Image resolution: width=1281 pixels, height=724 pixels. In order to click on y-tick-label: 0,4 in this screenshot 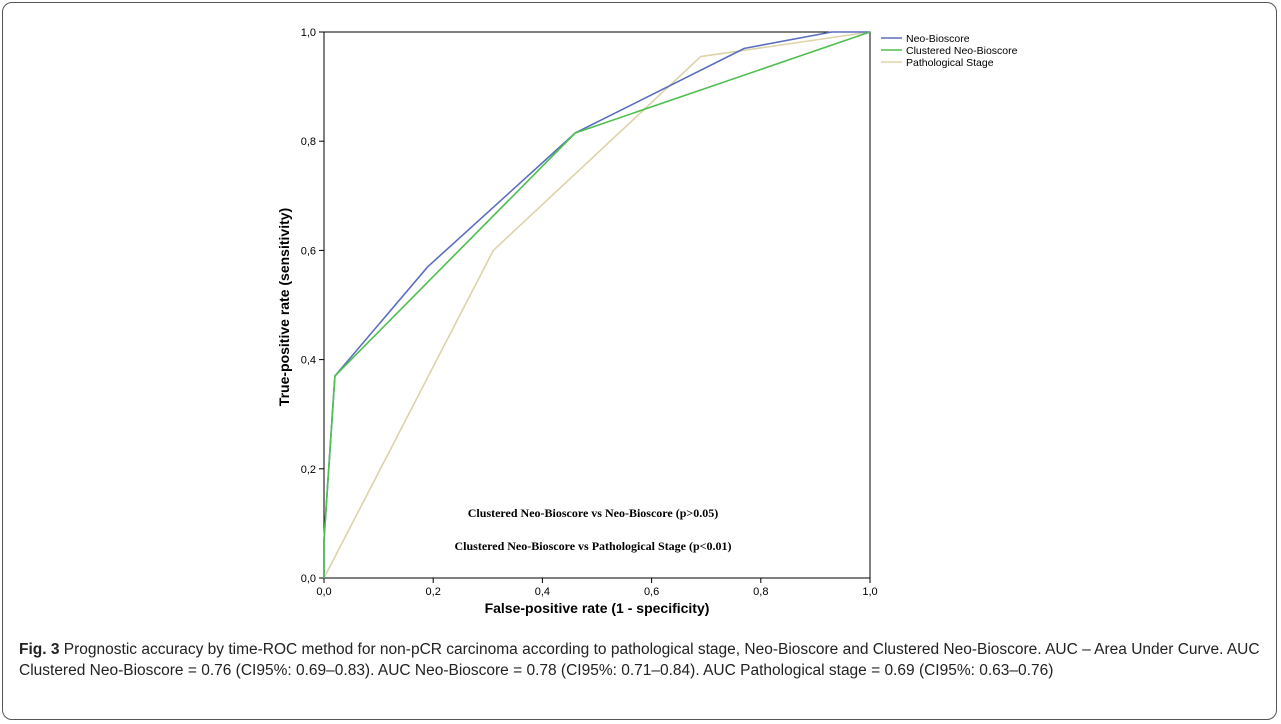, I will do `click(308, 361)`.